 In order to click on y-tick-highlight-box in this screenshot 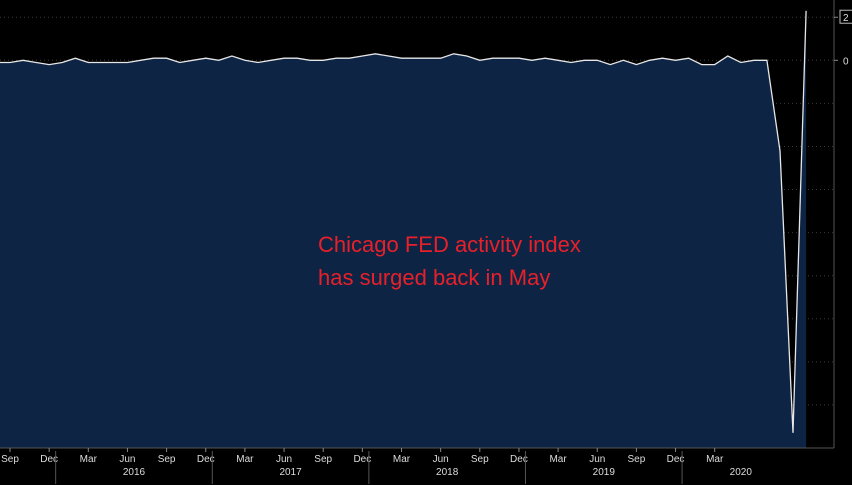, I will do `click(845, 16)`.